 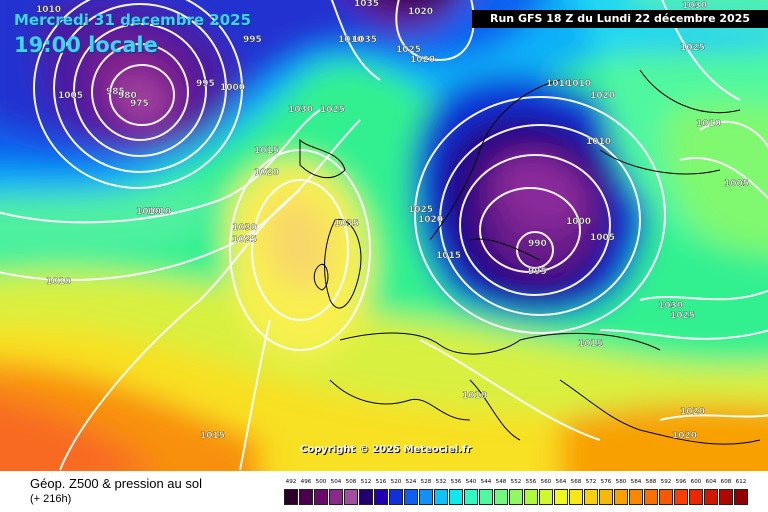 What do you see at coordinates (606, 482) in the screenshot?
I see `legend-label: 576` at bounding box center [606, 482].